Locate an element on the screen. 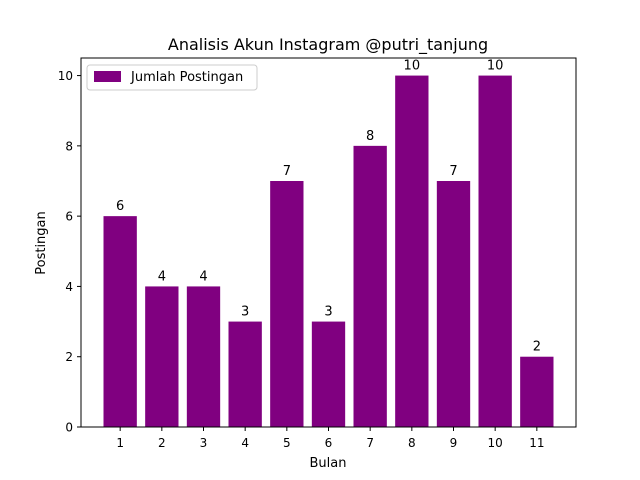 The height and width of the screenshot is (480, 640). x-tick-label-1: 1 is located at coordinates (120, 443).